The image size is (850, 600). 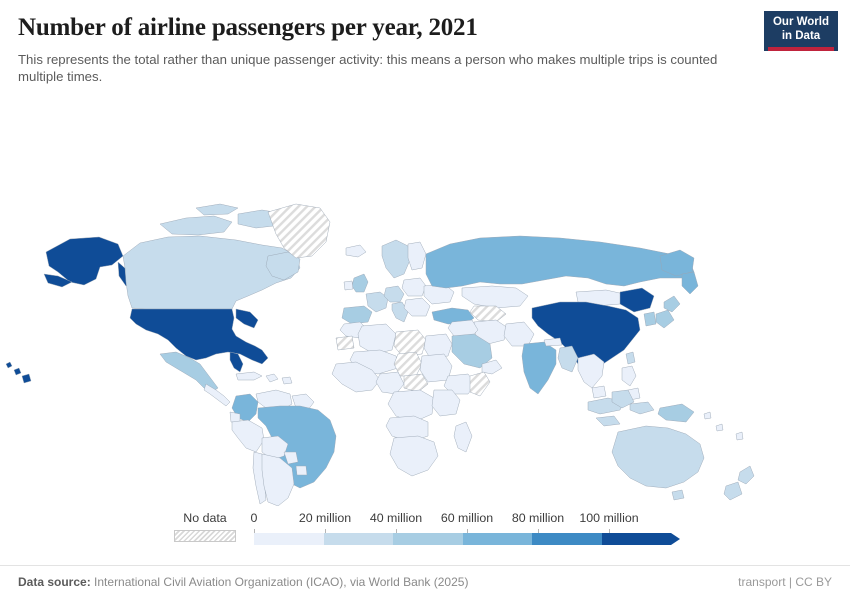 I want to click on country-somalia, so click(x=480, y=384).